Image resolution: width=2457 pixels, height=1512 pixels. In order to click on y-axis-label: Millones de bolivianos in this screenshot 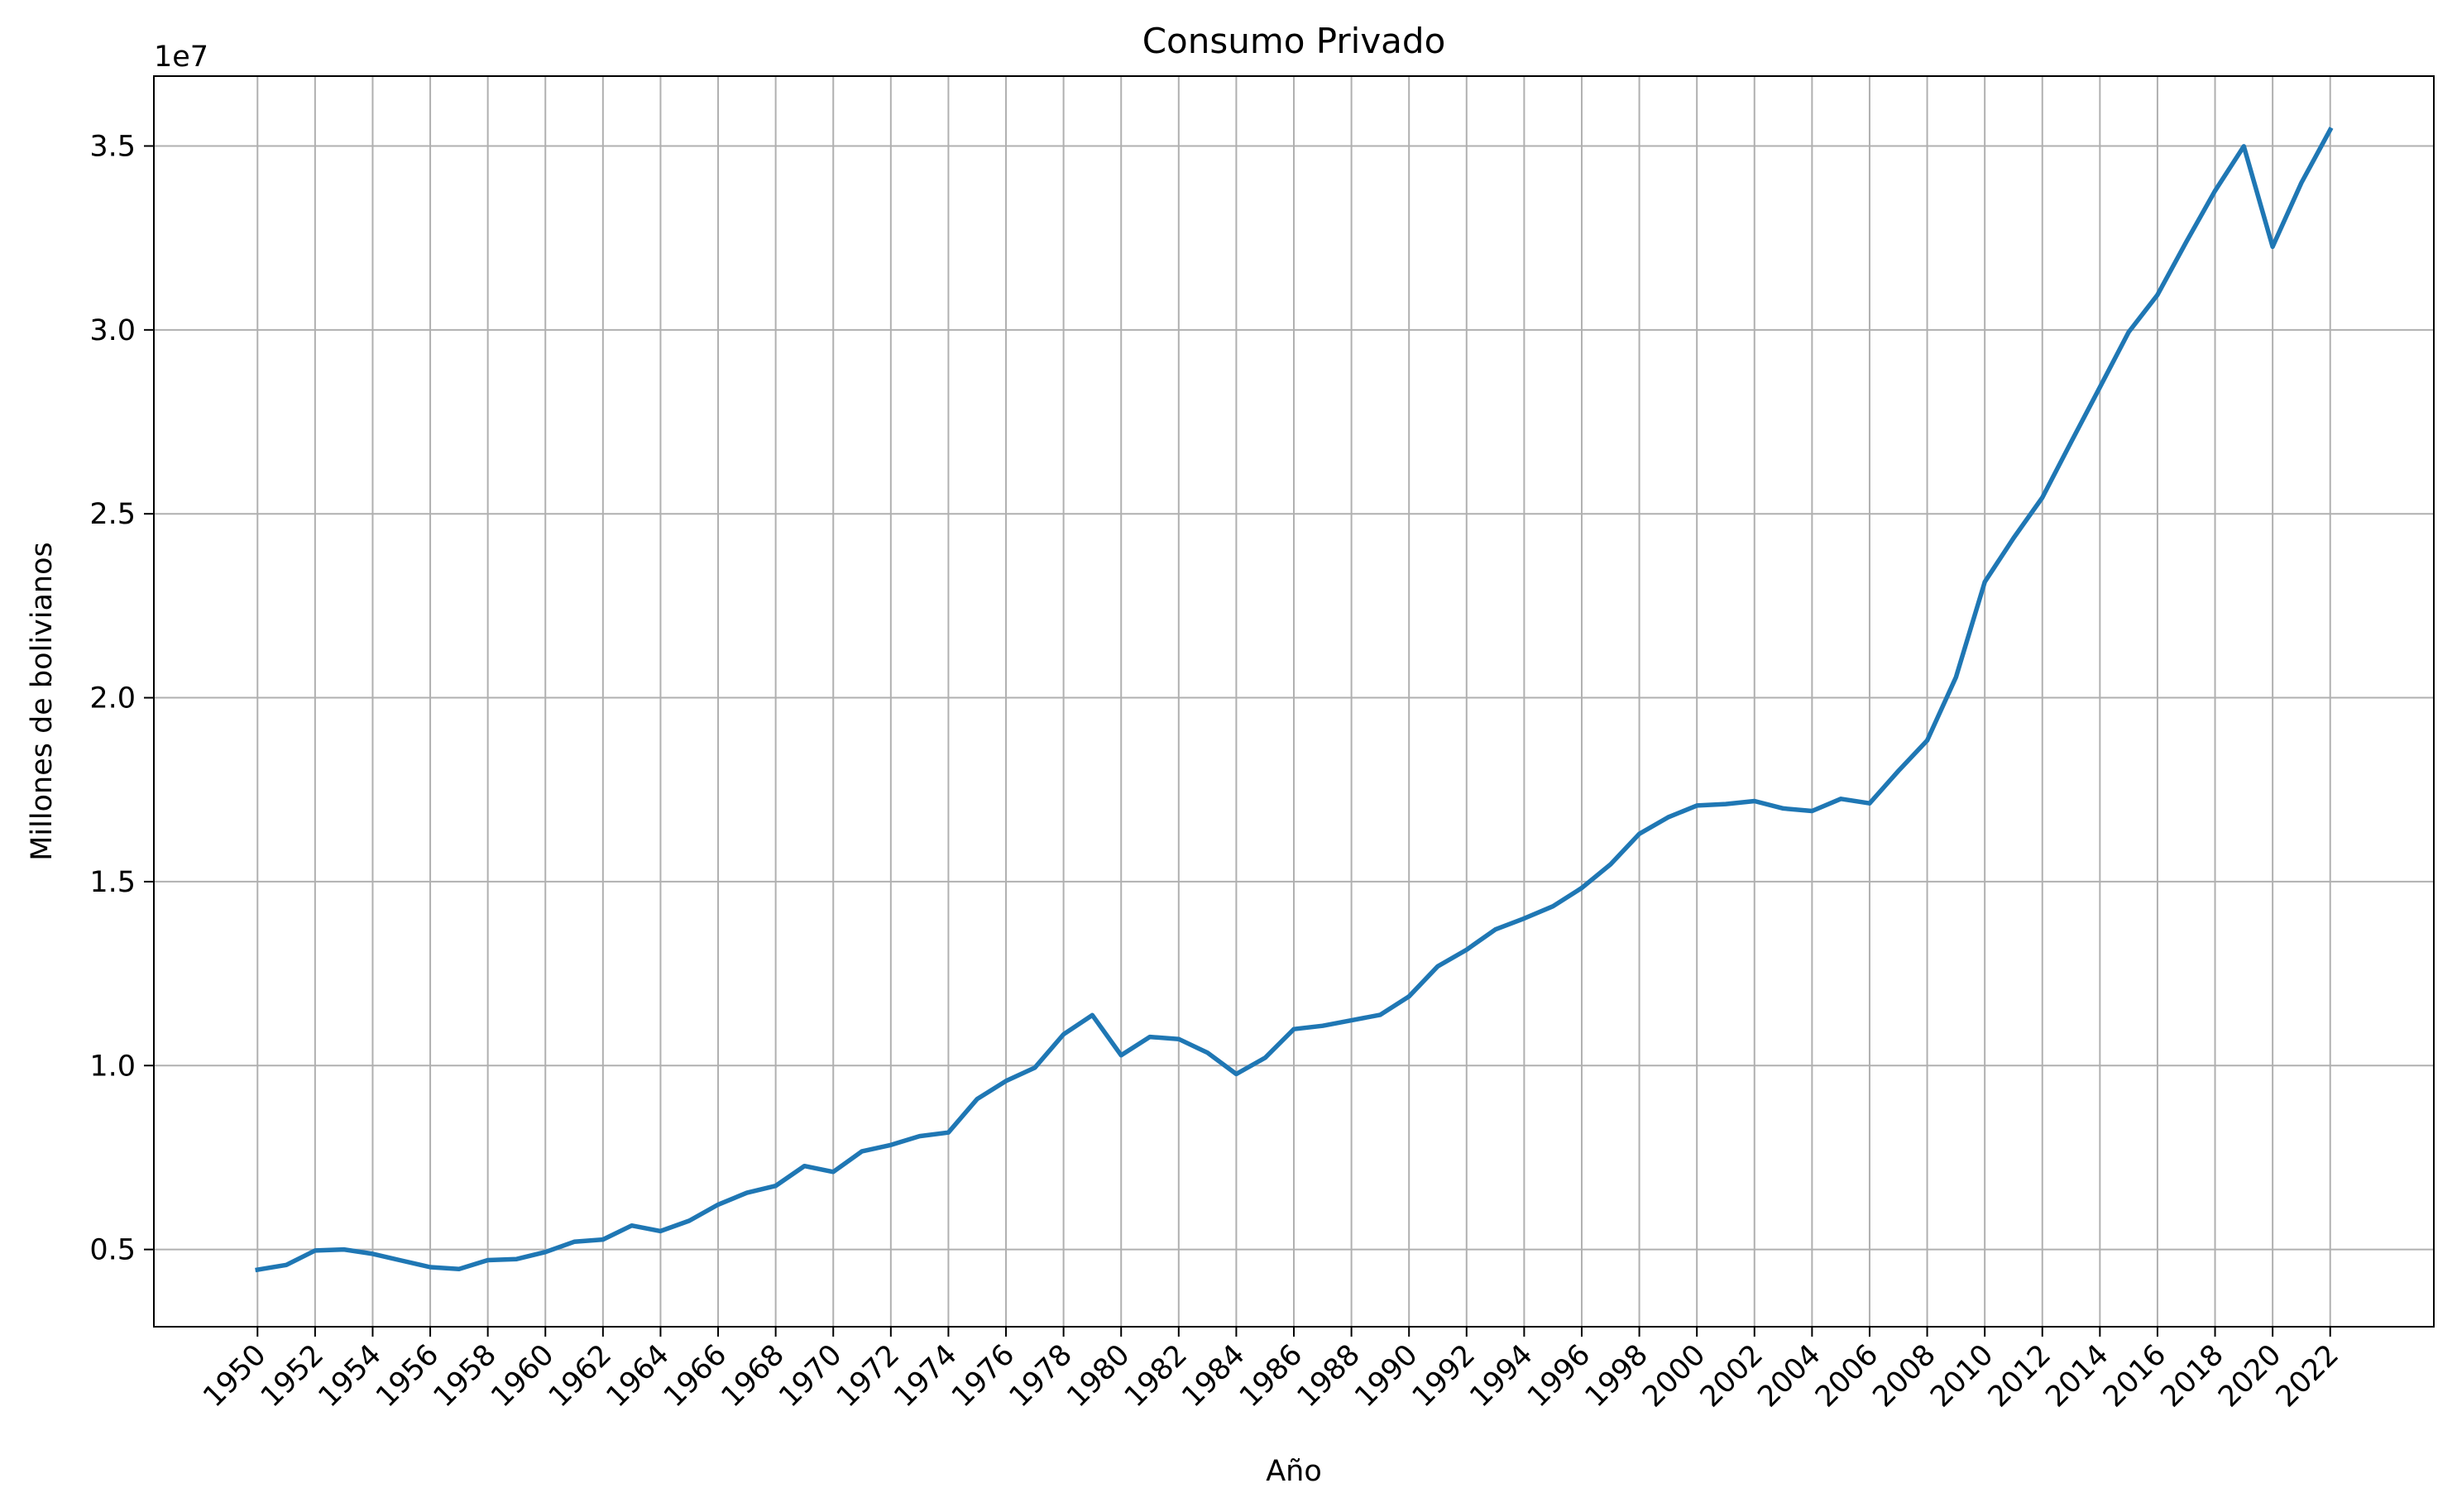, I will do `click(42, 701)`.